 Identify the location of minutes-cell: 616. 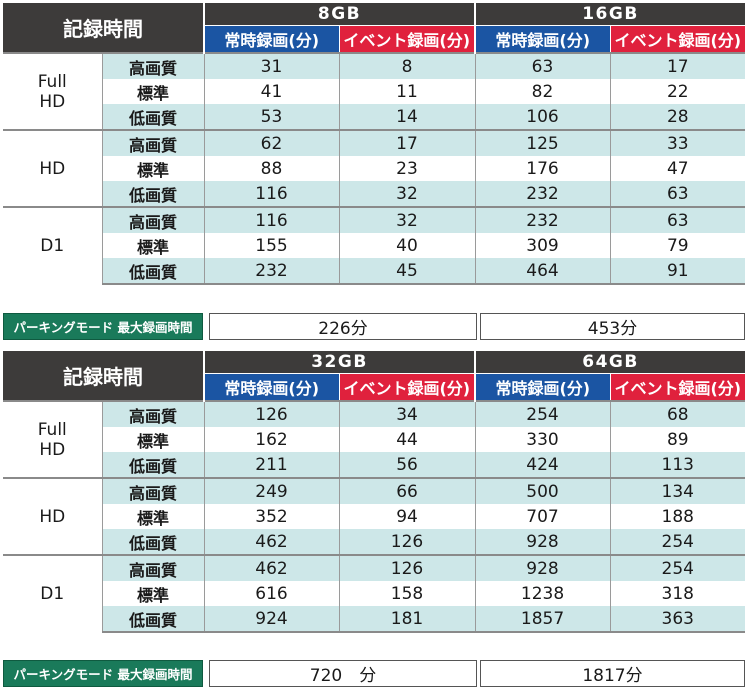
(272, 593).